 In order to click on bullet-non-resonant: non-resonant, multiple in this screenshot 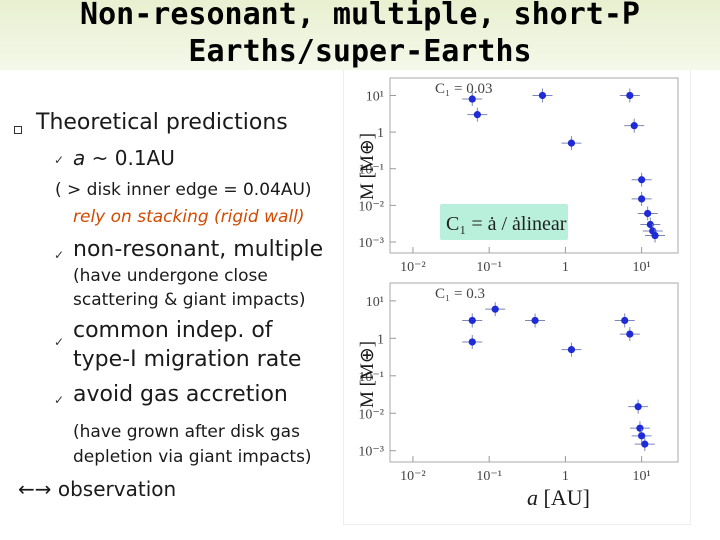, I will do `click(198, 249)`.